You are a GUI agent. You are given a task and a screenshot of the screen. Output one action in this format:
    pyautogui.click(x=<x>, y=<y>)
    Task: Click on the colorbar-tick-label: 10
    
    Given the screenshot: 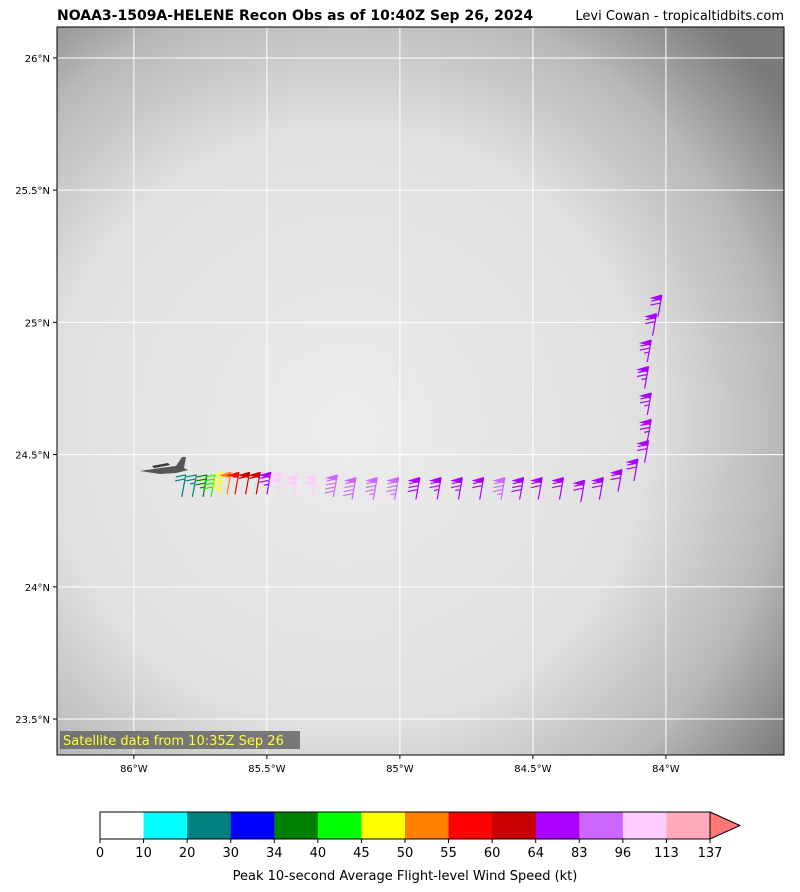 What is the action you would take?
    pyautogui.click(x=143, y=853)
    